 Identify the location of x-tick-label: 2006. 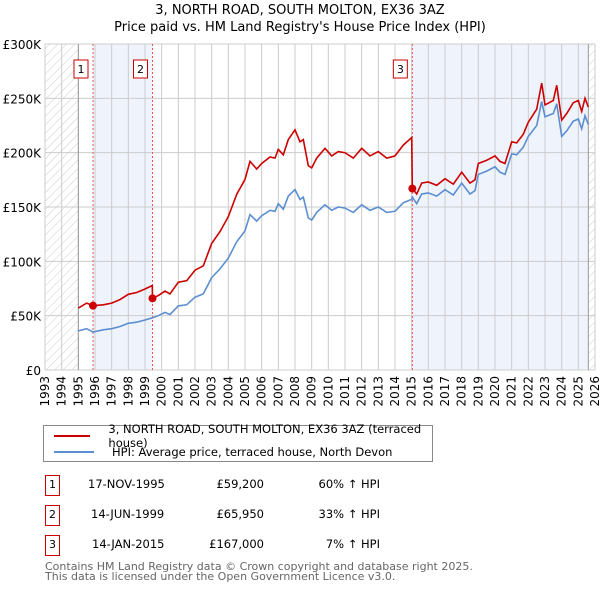
(262, 391).